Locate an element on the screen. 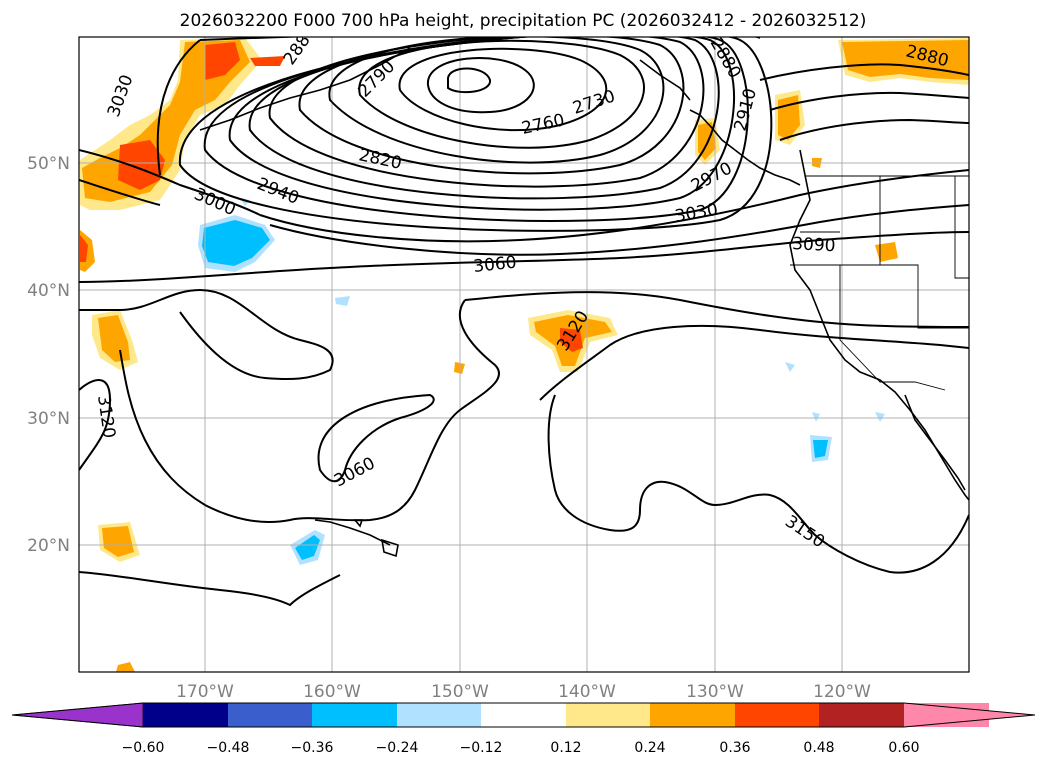 This screenshot has width=1047, height=765. political-borders is located at coordinates (879, 283).